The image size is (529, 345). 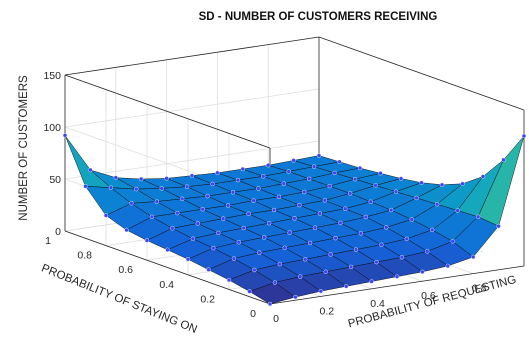 What do you see at coordinates (48, 241) in the screenshot?
I see `y-tick-label: 1` at bounding box center [48, 241].